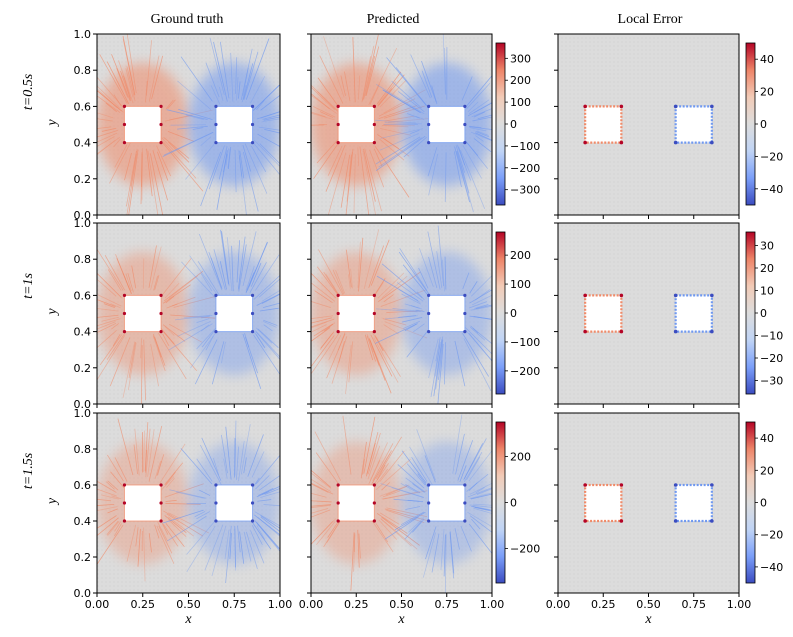  Describe the element at coordinates (525, 549) in the screenshot. I see `colorbar-tick-label: −200` at that location.